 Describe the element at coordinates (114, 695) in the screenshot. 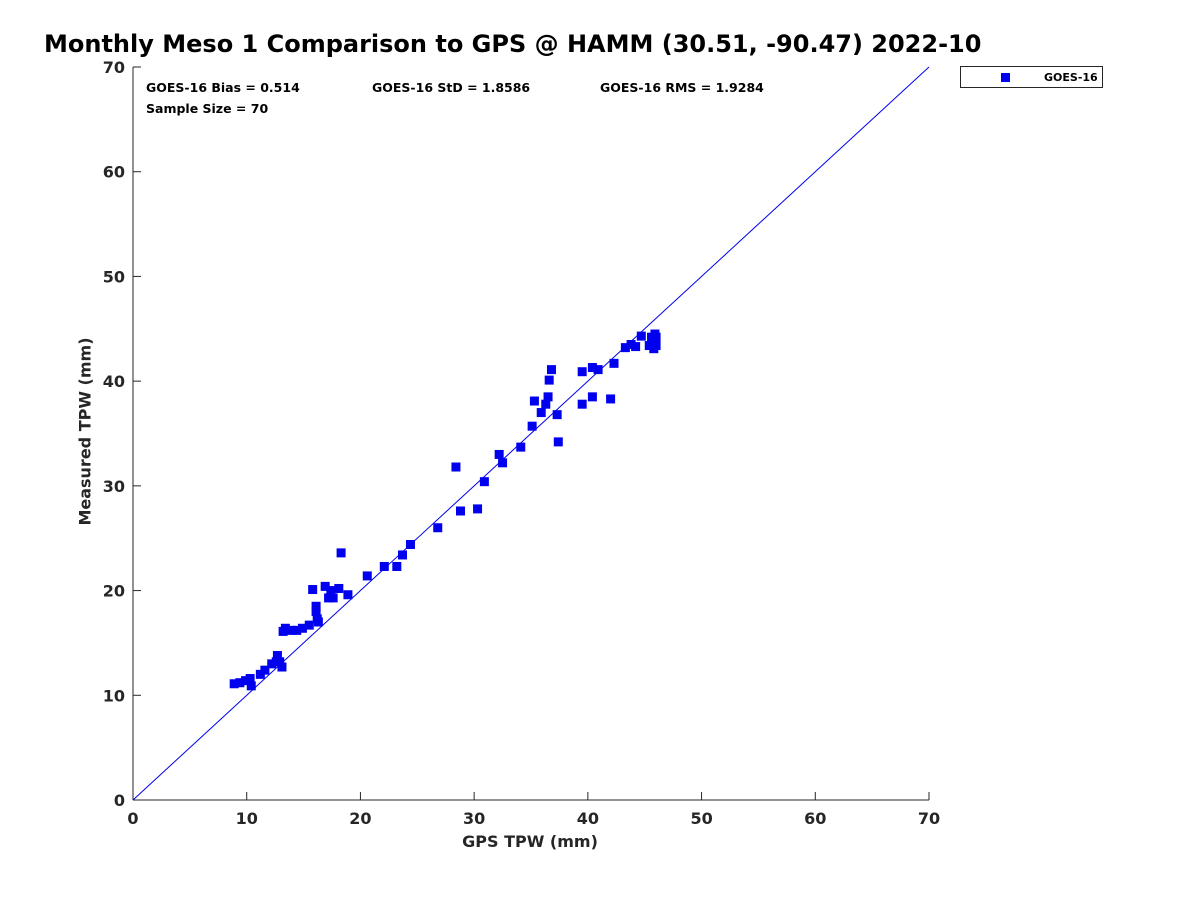

I see `y-tick-label: 10` at that location.